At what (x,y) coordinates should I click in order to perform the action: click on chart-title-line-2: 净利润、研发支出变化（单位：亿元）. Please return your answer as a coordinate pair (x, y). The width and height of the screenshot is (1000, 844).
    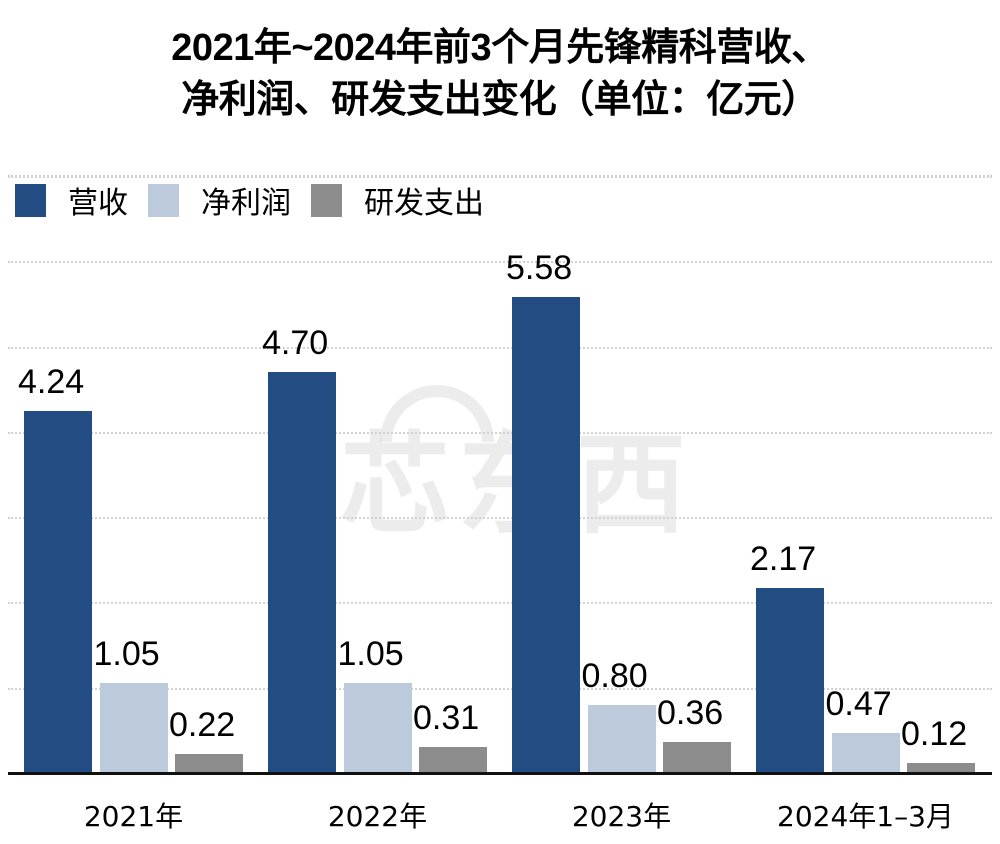
    Looking at the image, I should click on (500, 100).